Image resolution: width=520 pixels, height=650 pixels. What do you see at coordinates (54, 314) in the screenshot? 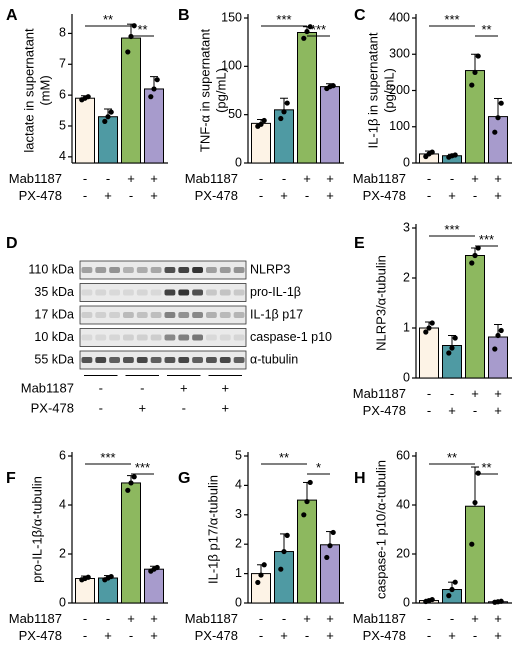
I see `blot-mw-label: 17 kDa` at bounding box center [54, 314].